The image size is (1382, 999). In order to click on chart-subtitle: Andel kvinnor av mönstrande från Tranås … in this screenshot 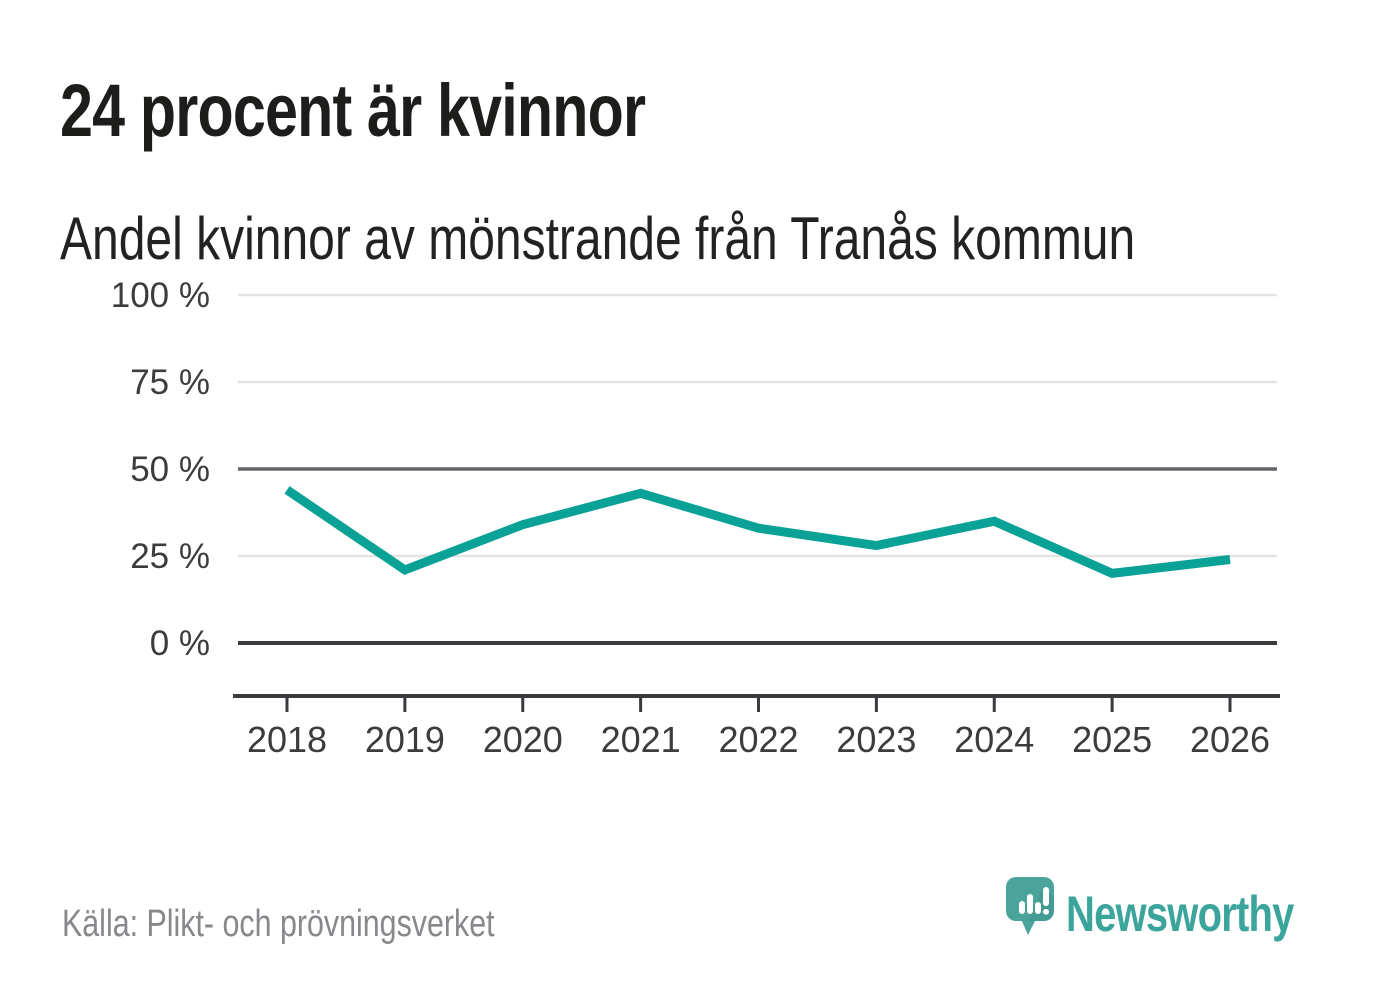, I will do `click(598, 238)`.